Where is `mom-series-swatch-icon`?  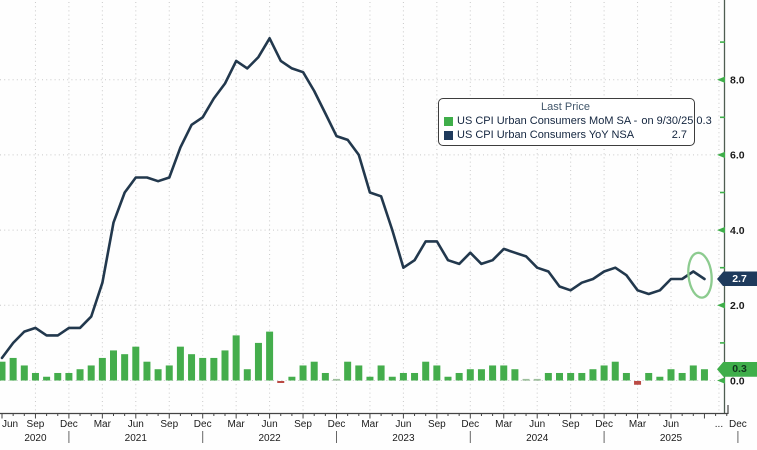 mom-series-swatch-icon is located at coordinates (448, 121).